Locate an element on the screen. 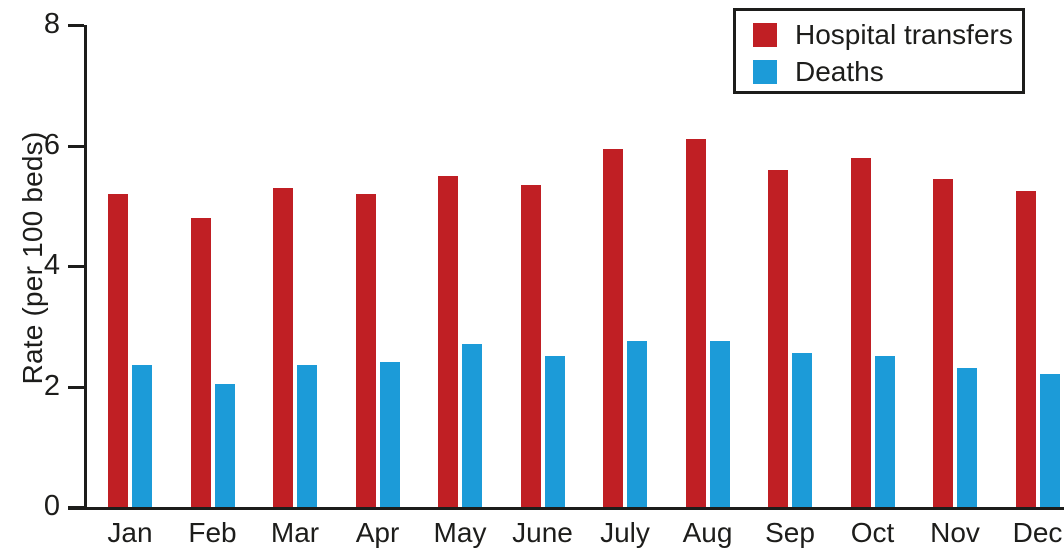 The width and height of the screenshot is (1064, 557). y-axis-tick-label: 2 is located at coordinates (51, 385).